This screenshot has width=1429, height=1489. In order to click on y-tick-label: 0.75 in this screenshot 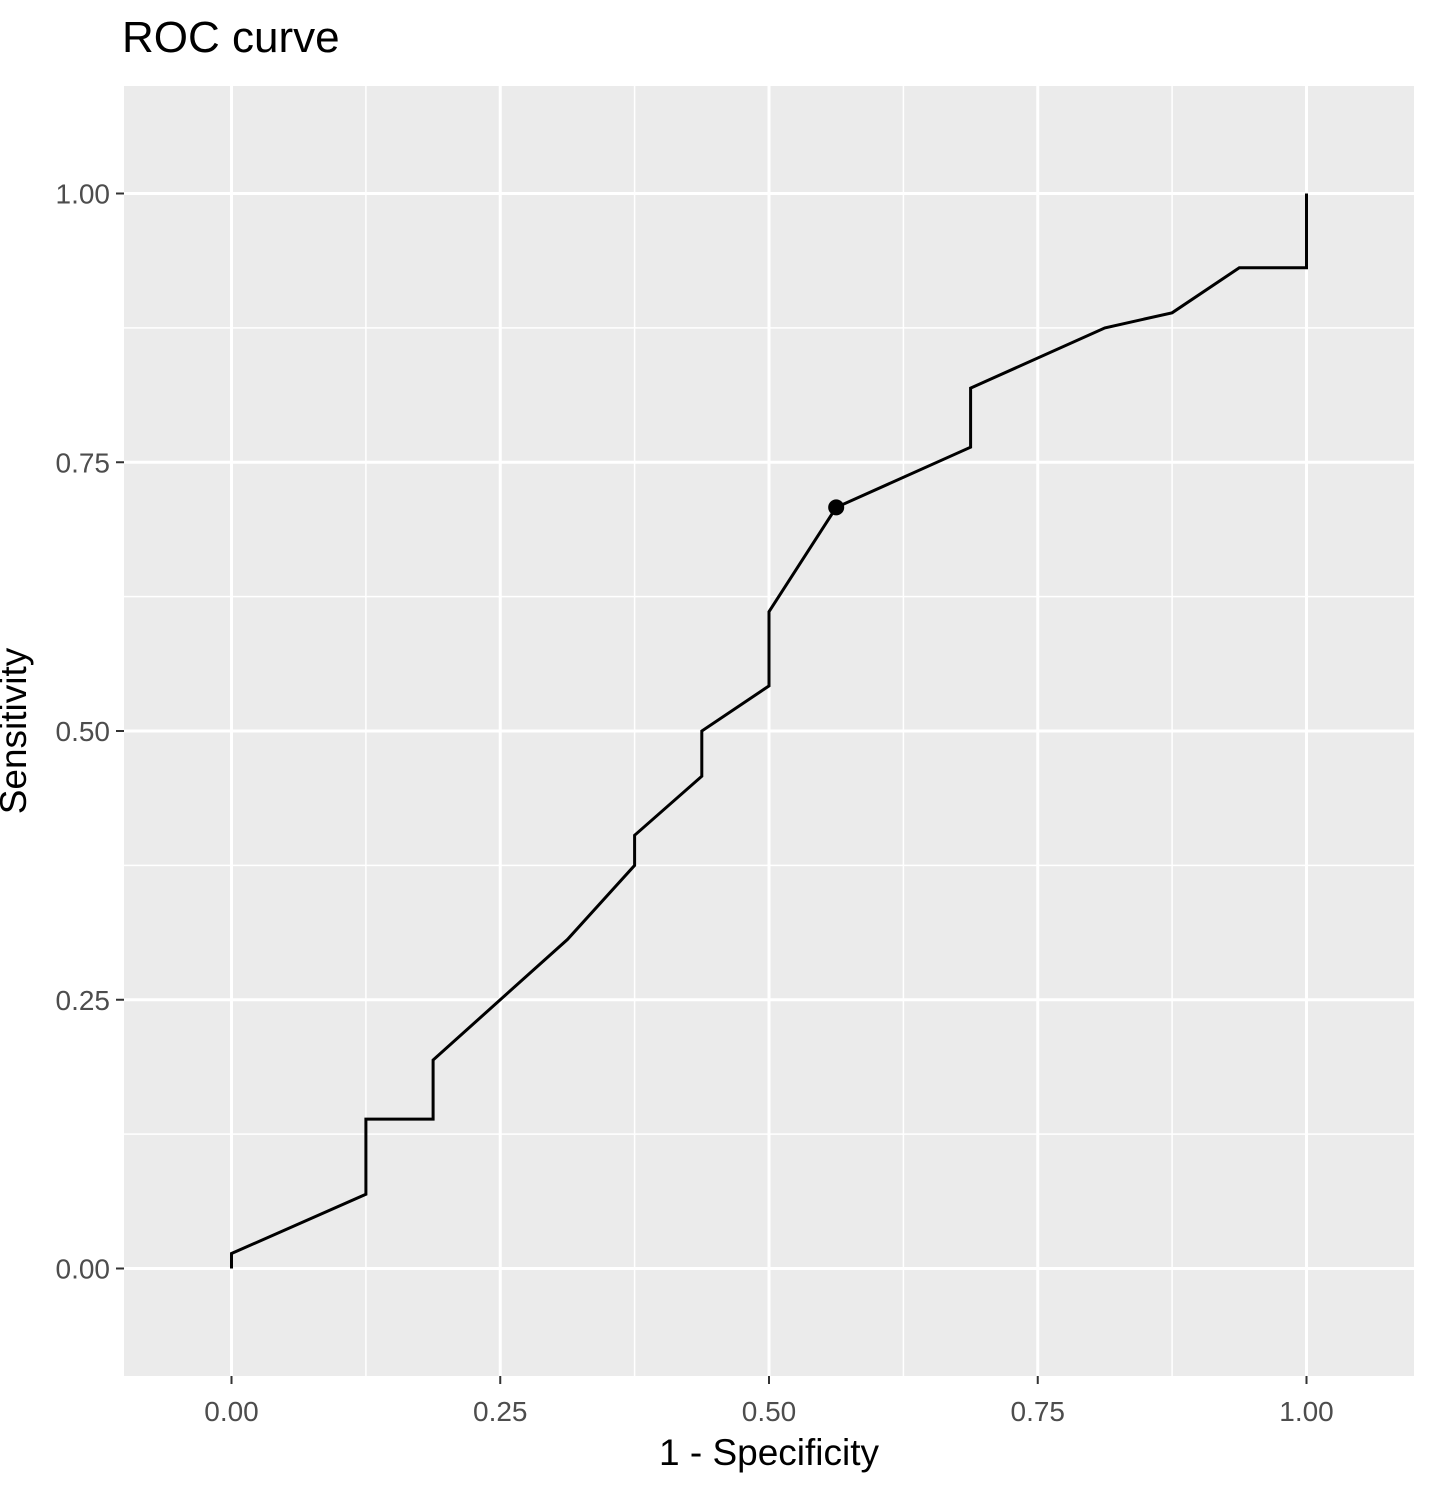, I will do `click(83, 462)`.